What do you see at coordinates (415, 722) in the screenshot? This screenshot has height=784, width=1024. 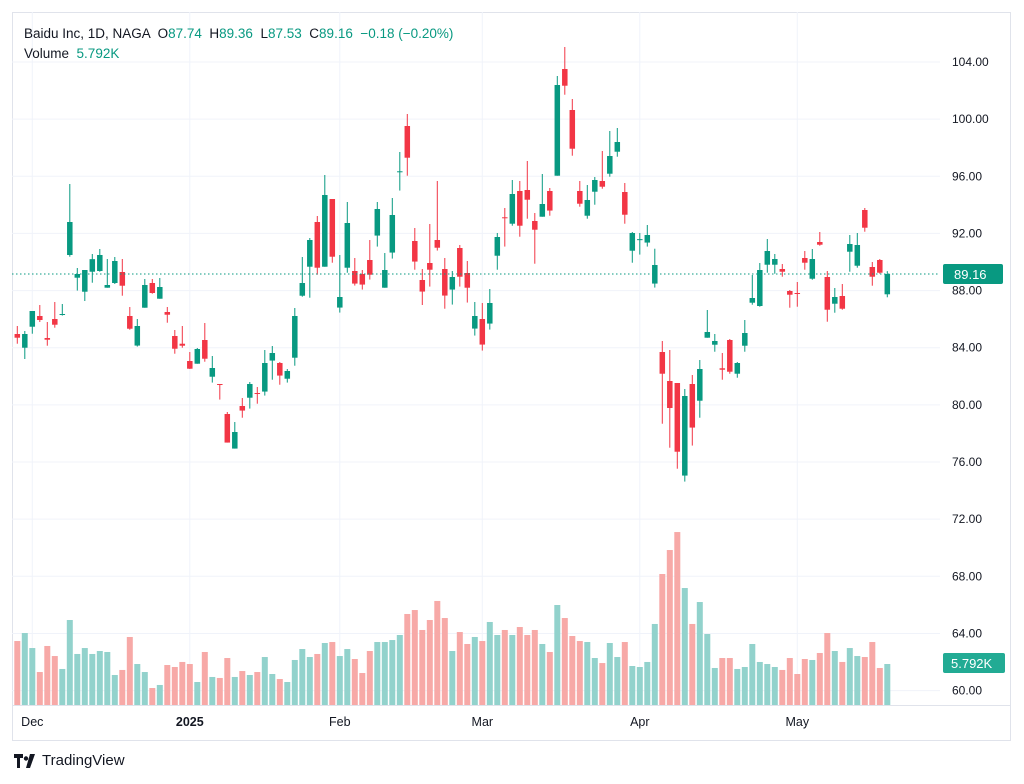 I see `time-axis: Dec 2025 Feb Mar Apr May` at bounding box center [415, 722].